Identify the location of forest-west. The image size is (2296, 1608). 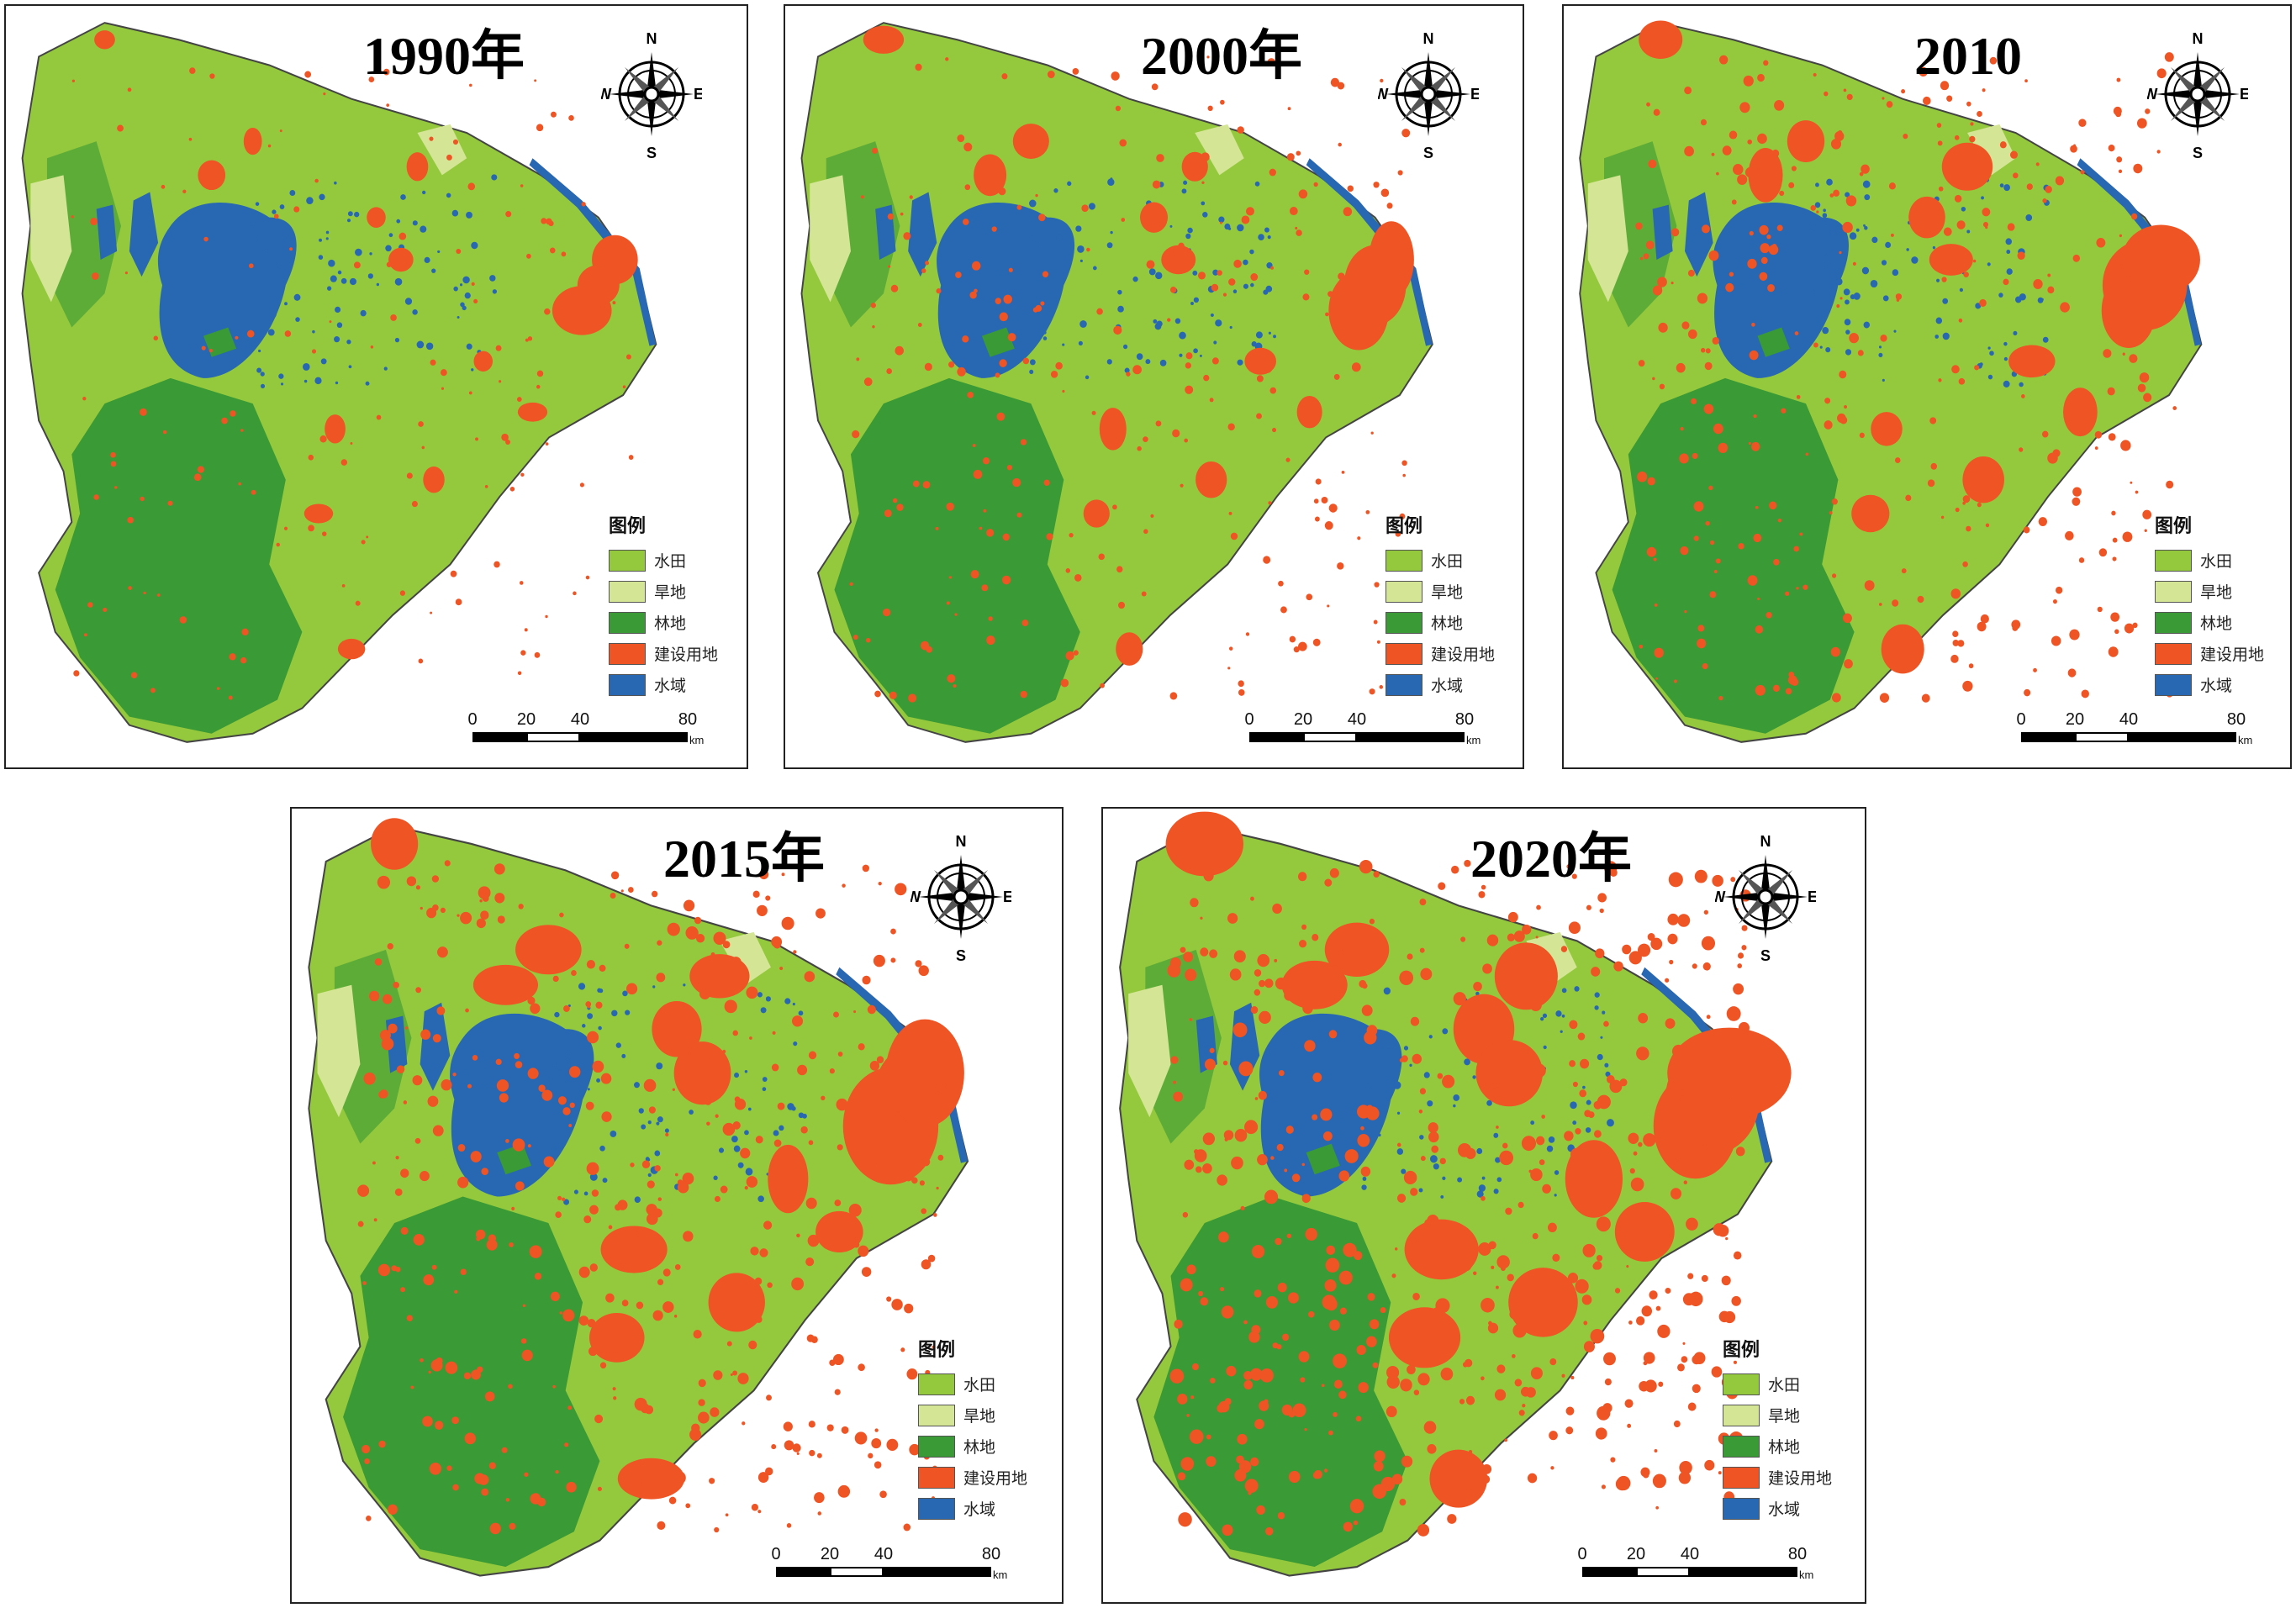
(373, 1046).